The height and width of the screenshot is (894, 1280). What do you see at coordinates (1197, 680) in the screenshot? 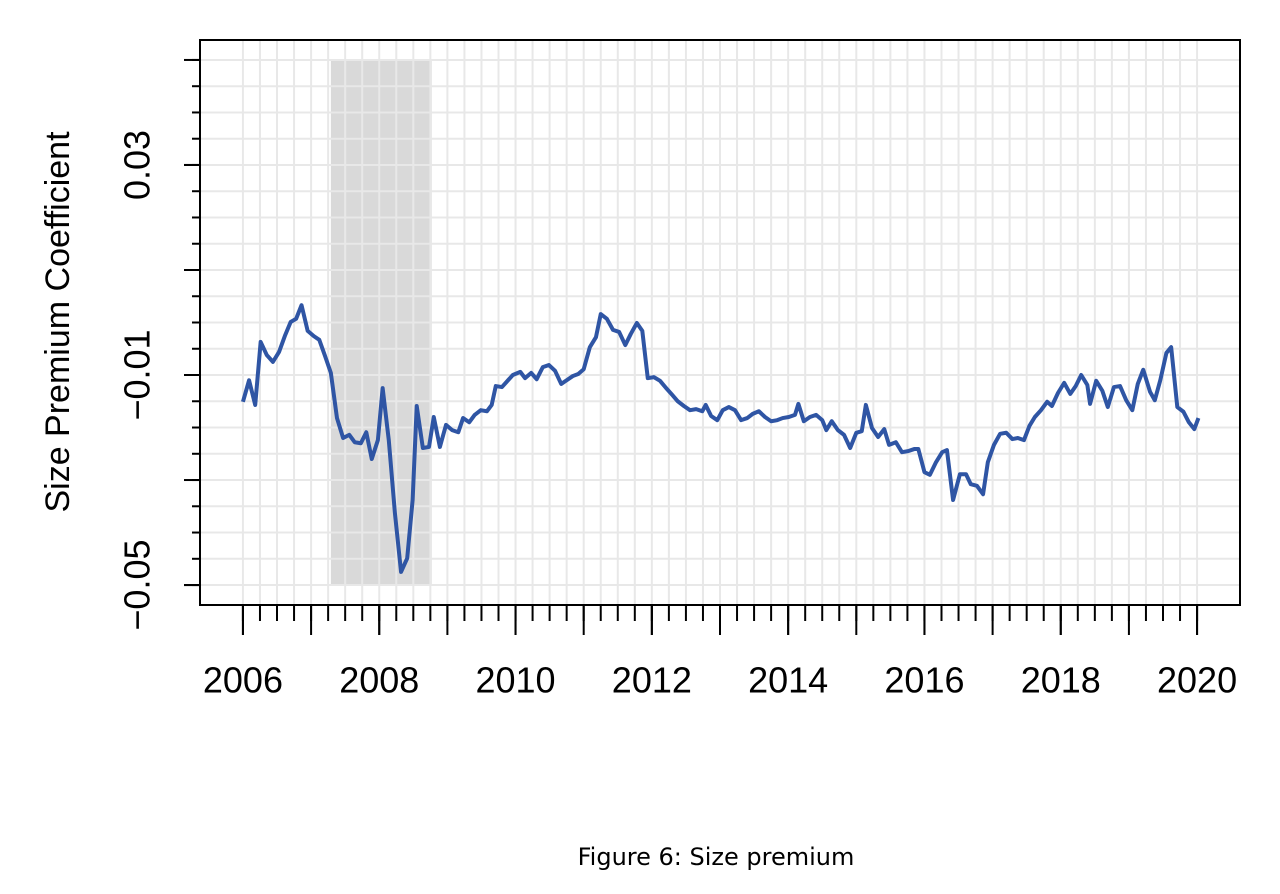
I see `x-tick-label: 2020` at bounding box center [1197, 680].